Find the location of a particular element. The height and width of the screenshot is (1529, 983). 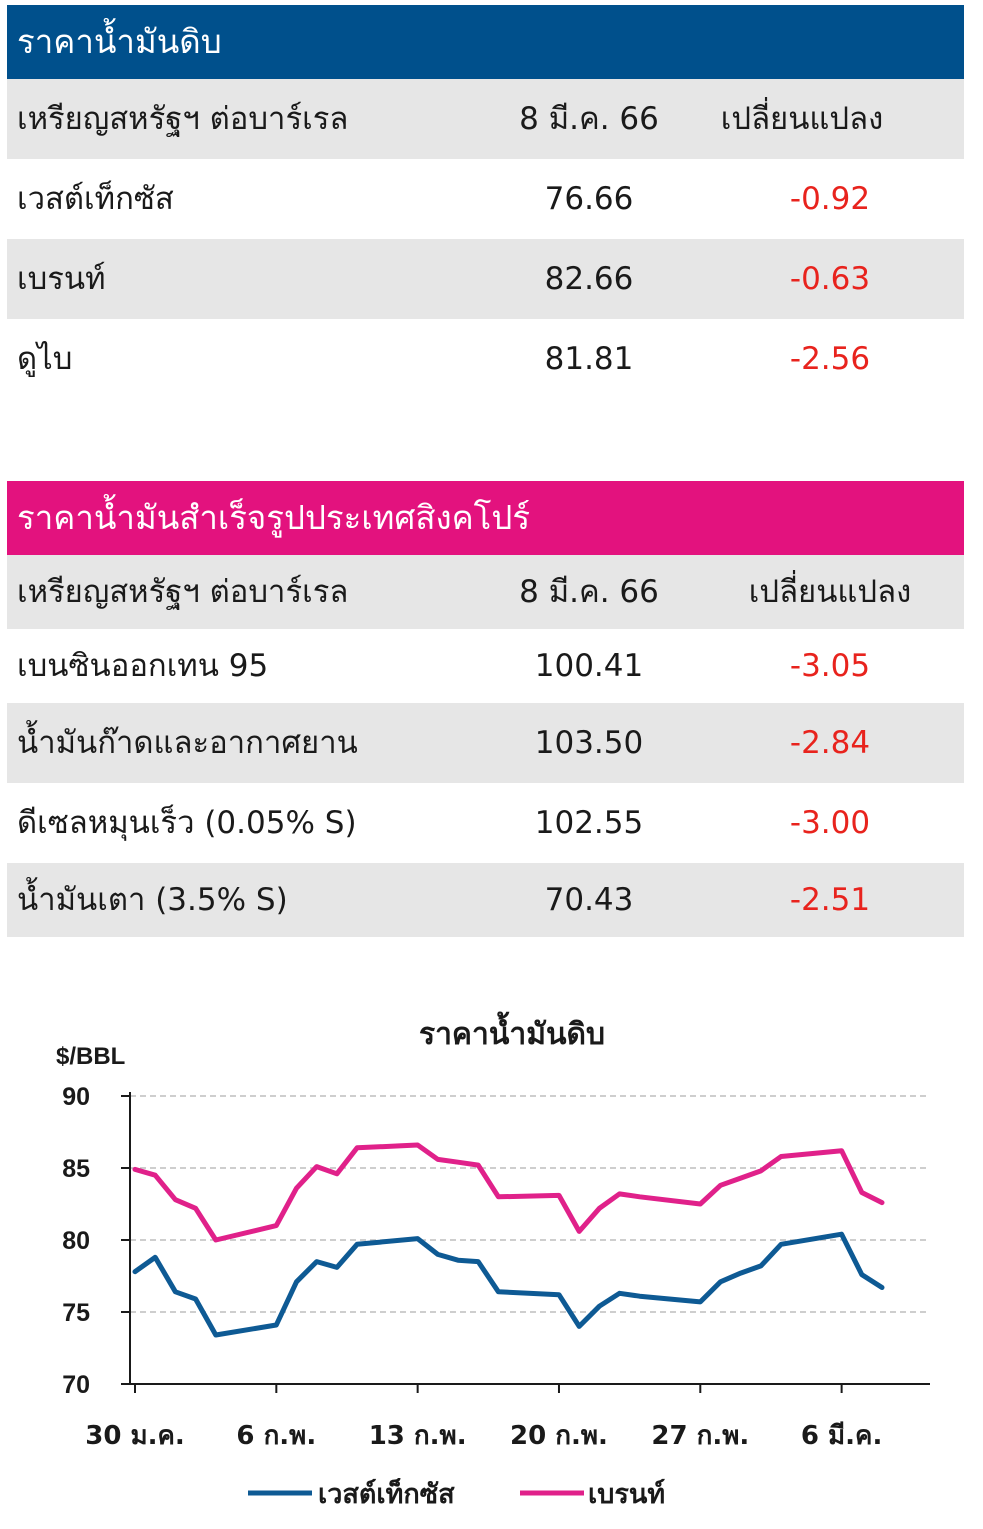

row-change: -0.92 is located at coordinates (830, 199).